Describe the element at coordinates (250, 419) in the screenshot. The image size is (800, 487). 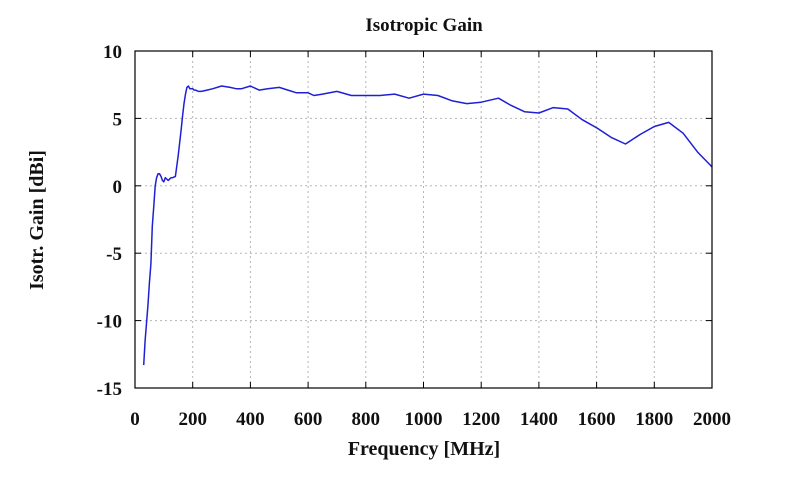
I see `x-tick-label: 400` at that location.